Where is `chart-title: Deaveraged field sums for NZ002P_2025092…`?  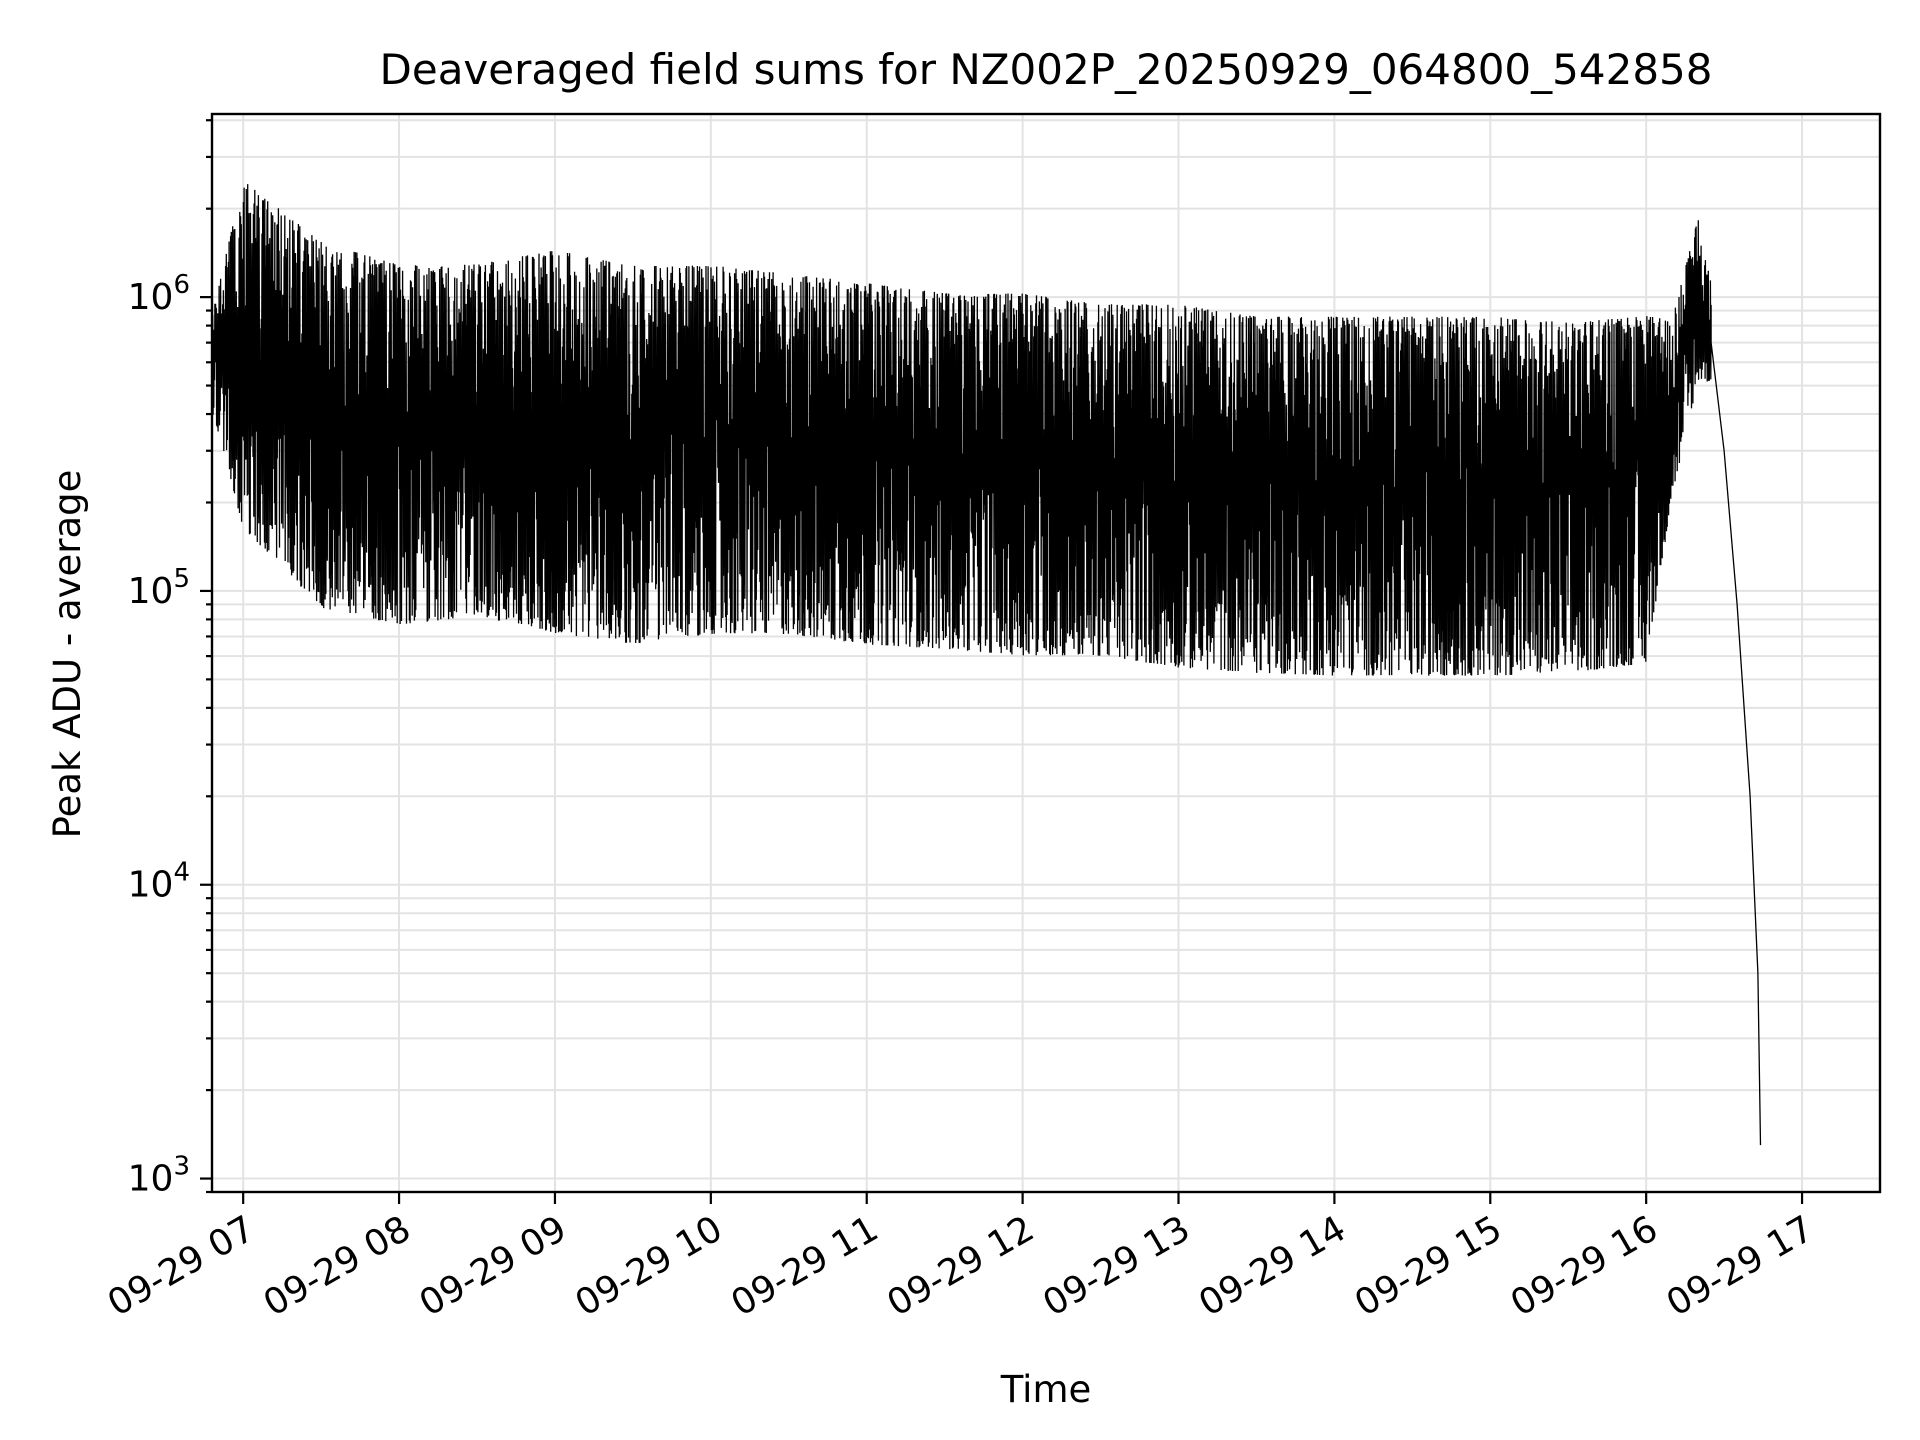 chart-title: Deaveraged field sums for NZ002P_2025092… is located at coordinates (1046, 69).